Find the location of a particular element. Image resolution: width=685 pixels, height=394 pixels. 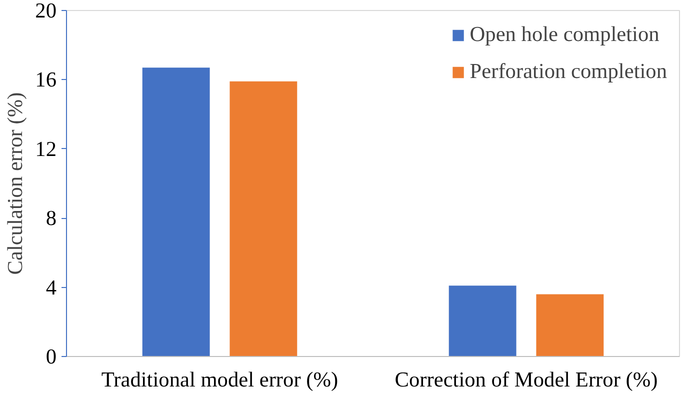

y-tick-label: 4 is located at coordinates (51, 287).